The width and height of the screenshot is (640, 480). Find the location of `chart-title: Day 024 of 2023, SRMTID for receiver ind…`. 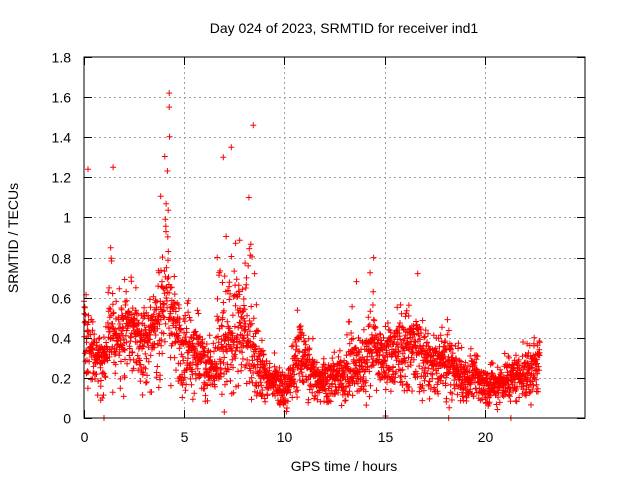

chart-title: Day 024 of 2023, SRMTID for receiver ind… is located at coordinates (344, 28).